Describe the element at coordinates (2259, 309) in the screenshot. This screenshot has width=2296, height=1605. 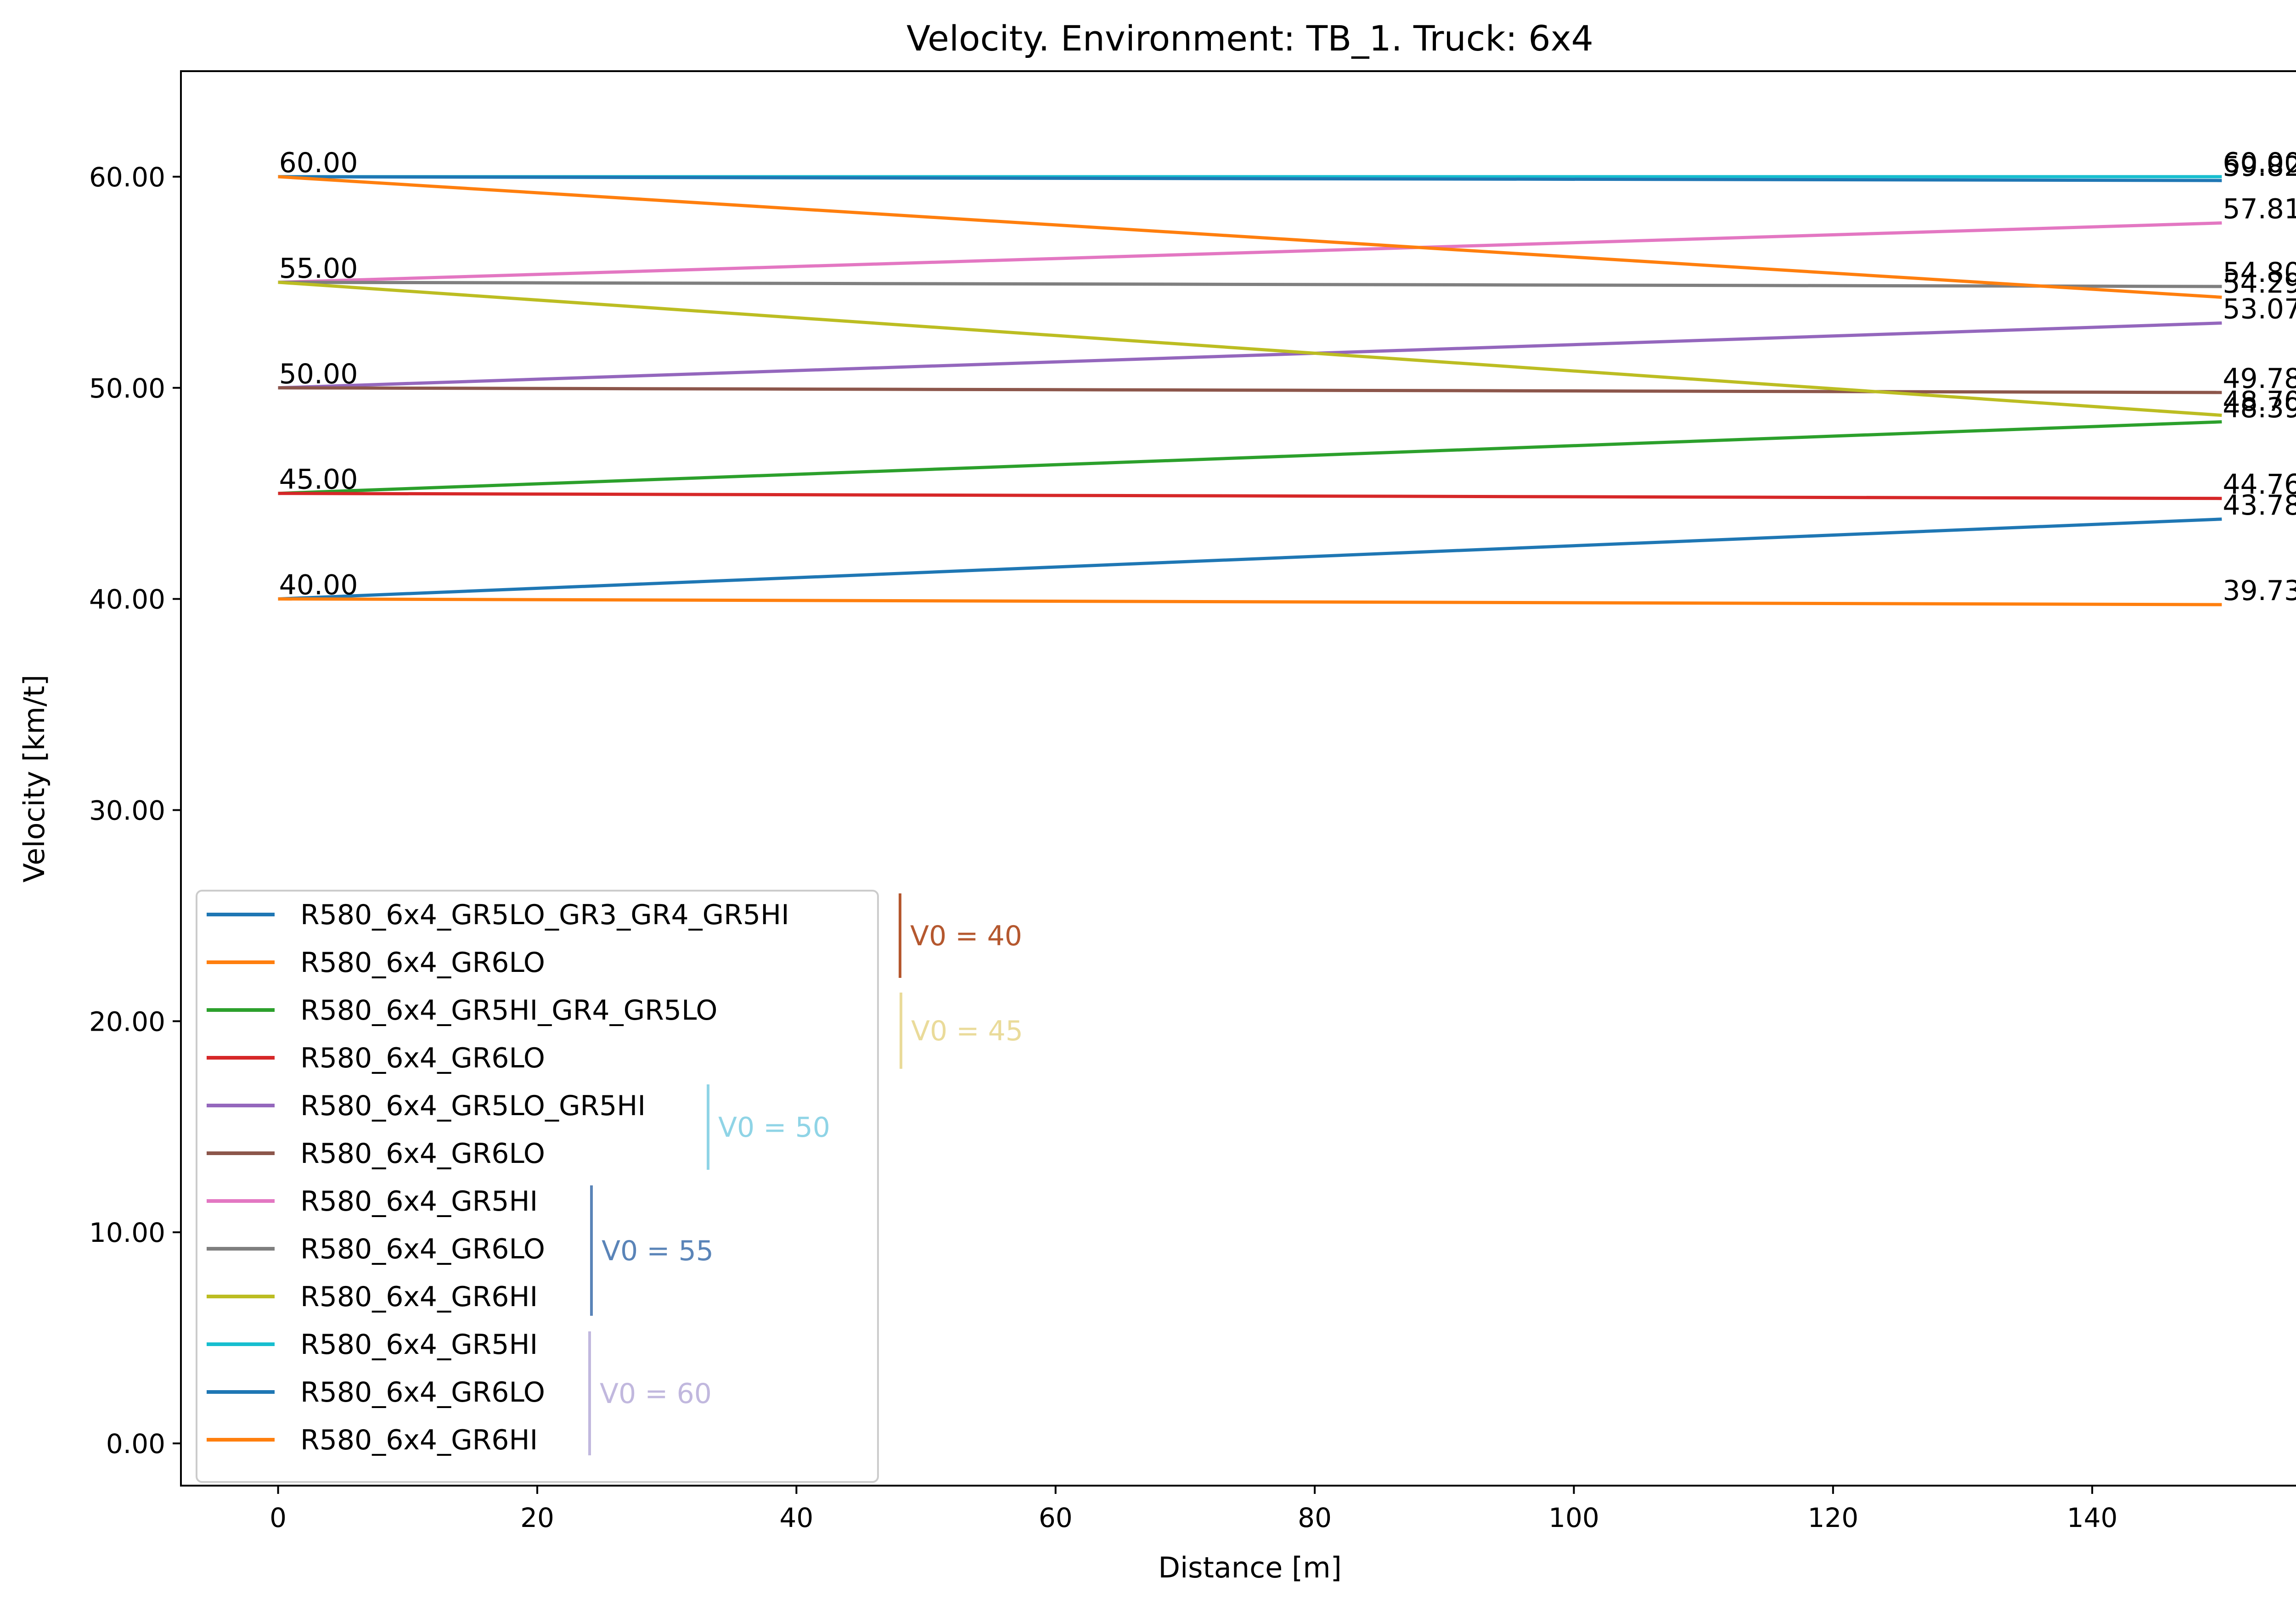
I see `end-value-label: 53.07` at that location.